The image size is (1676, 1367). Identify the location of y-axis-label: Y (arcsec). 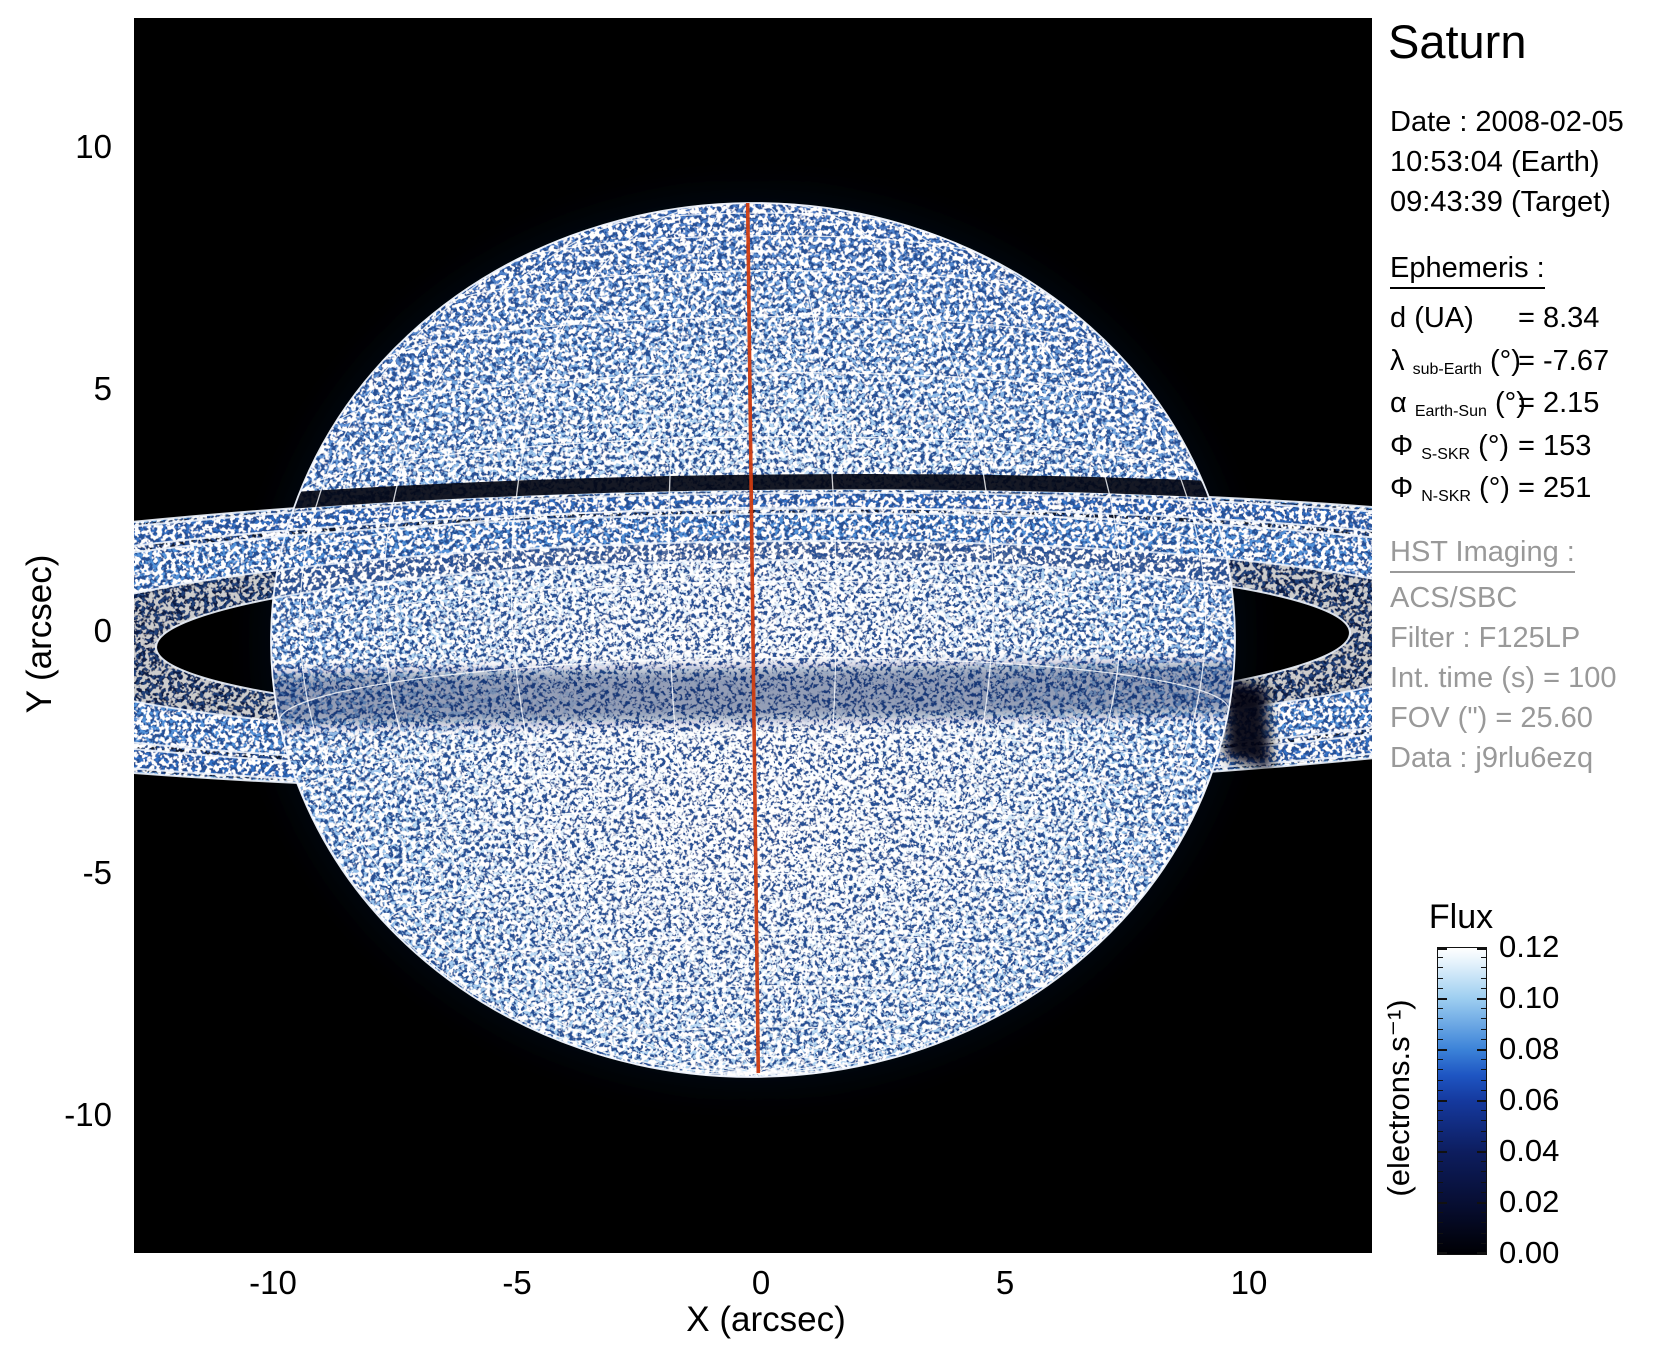
(39, 634).